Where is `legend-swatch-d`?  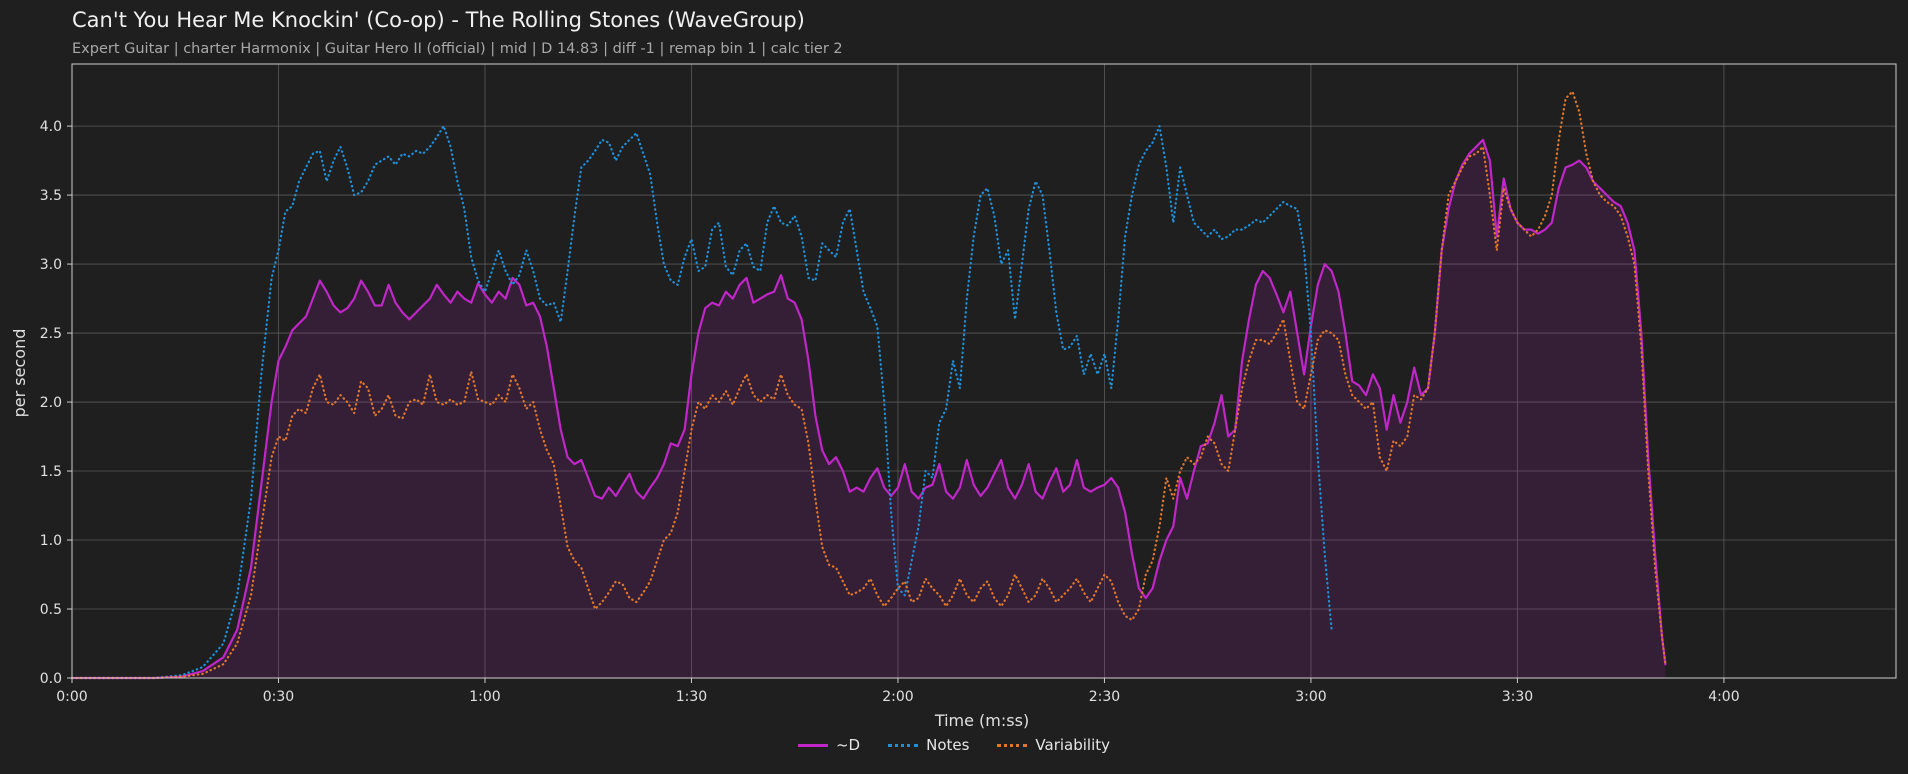
legend-swatch-d is located at coordinates (812, 745).